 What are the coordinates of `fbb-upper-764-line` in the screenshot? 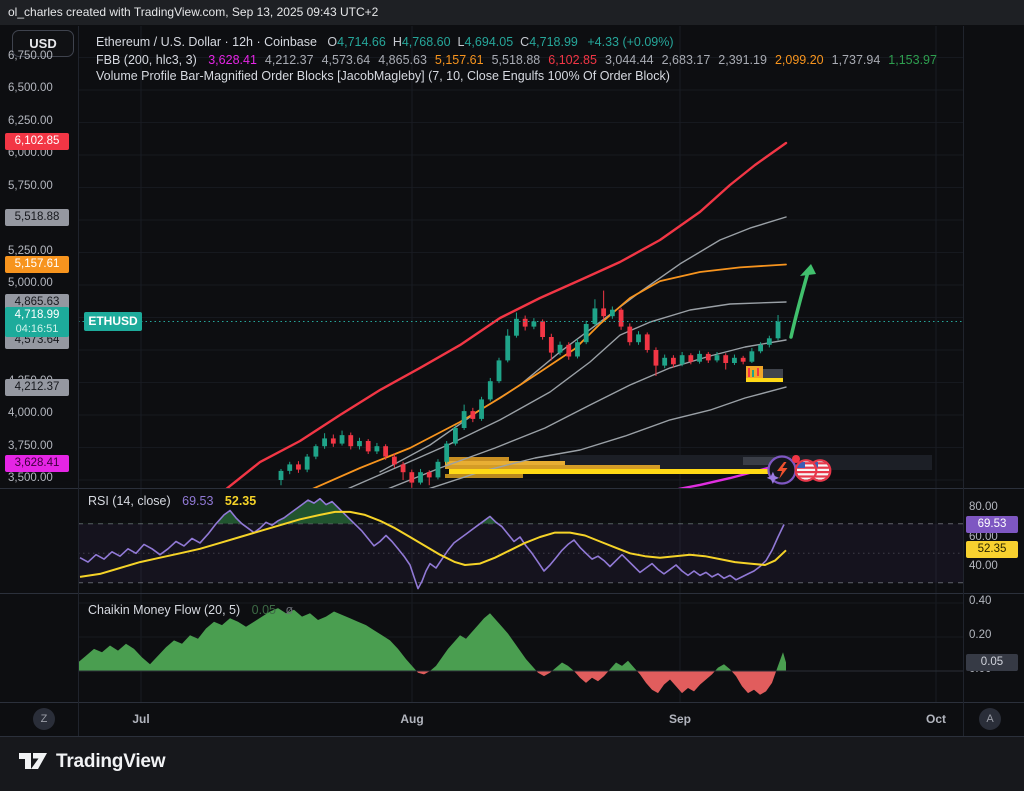 It's located at (583, 344).